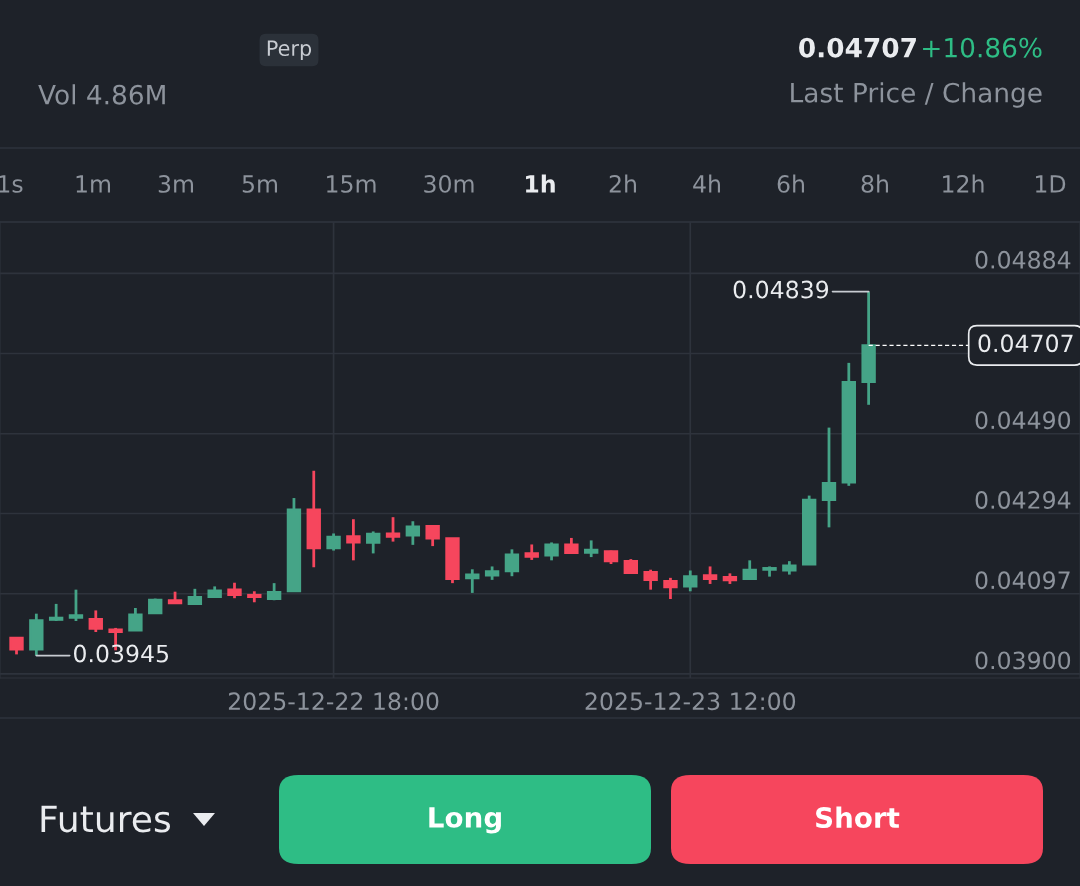 The height and width of the screenshot is (886, 1080). Describe the element at coordinates (93, 184) in the screenshot. I see `text: 1m` at that location.